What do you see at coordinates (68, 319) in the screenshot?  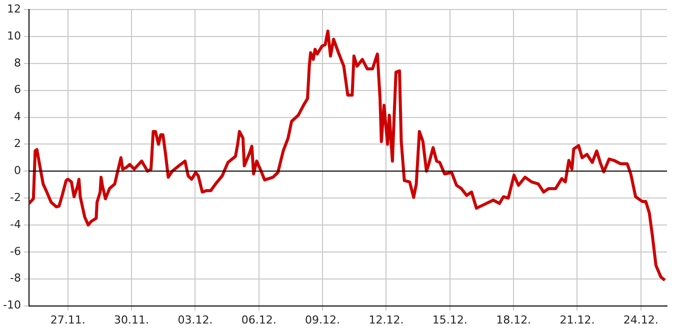 I see `x-tick-label: 27.11.` at bounding box center [68, 319].